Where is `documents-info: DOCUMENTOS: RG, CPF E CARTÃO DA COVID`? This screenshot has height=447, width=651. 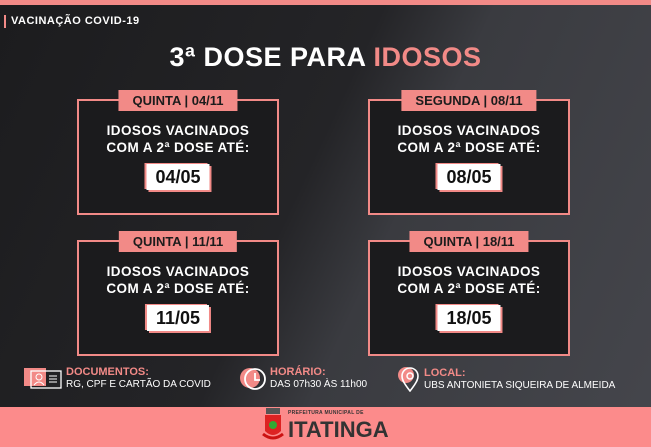
documents-info: DOCUMENTOS: RG, CPF E CARTÃO DA COVID is located at coordinates (117, 378).